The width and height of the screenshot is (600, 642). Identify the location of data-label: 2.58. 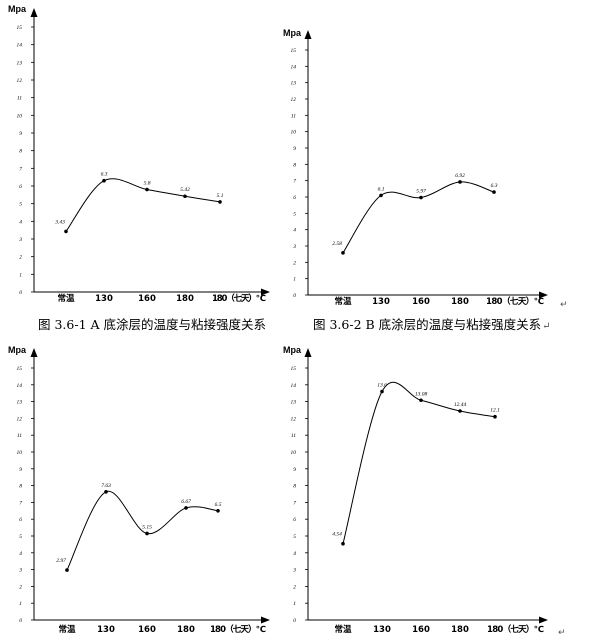
(337, 244).